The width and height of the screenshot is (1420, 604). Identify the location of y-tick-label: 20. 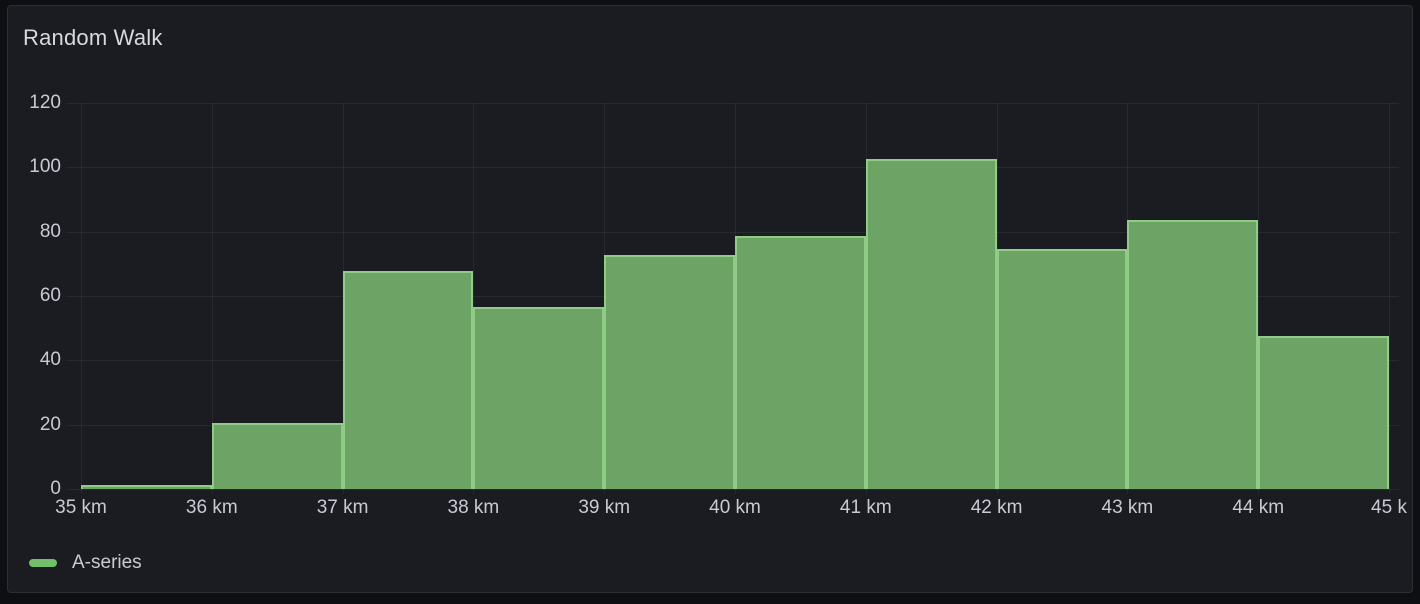
(50, 424).